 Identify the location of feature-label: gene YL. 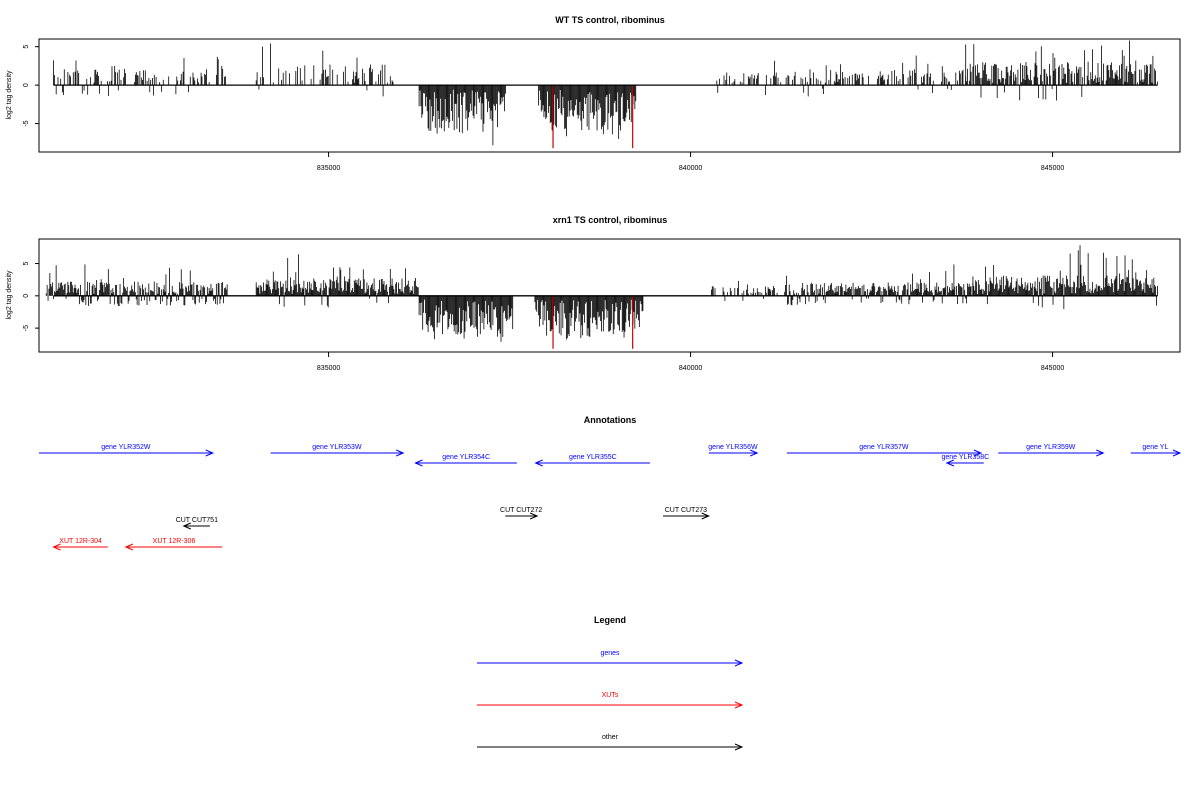
(1155, 447).